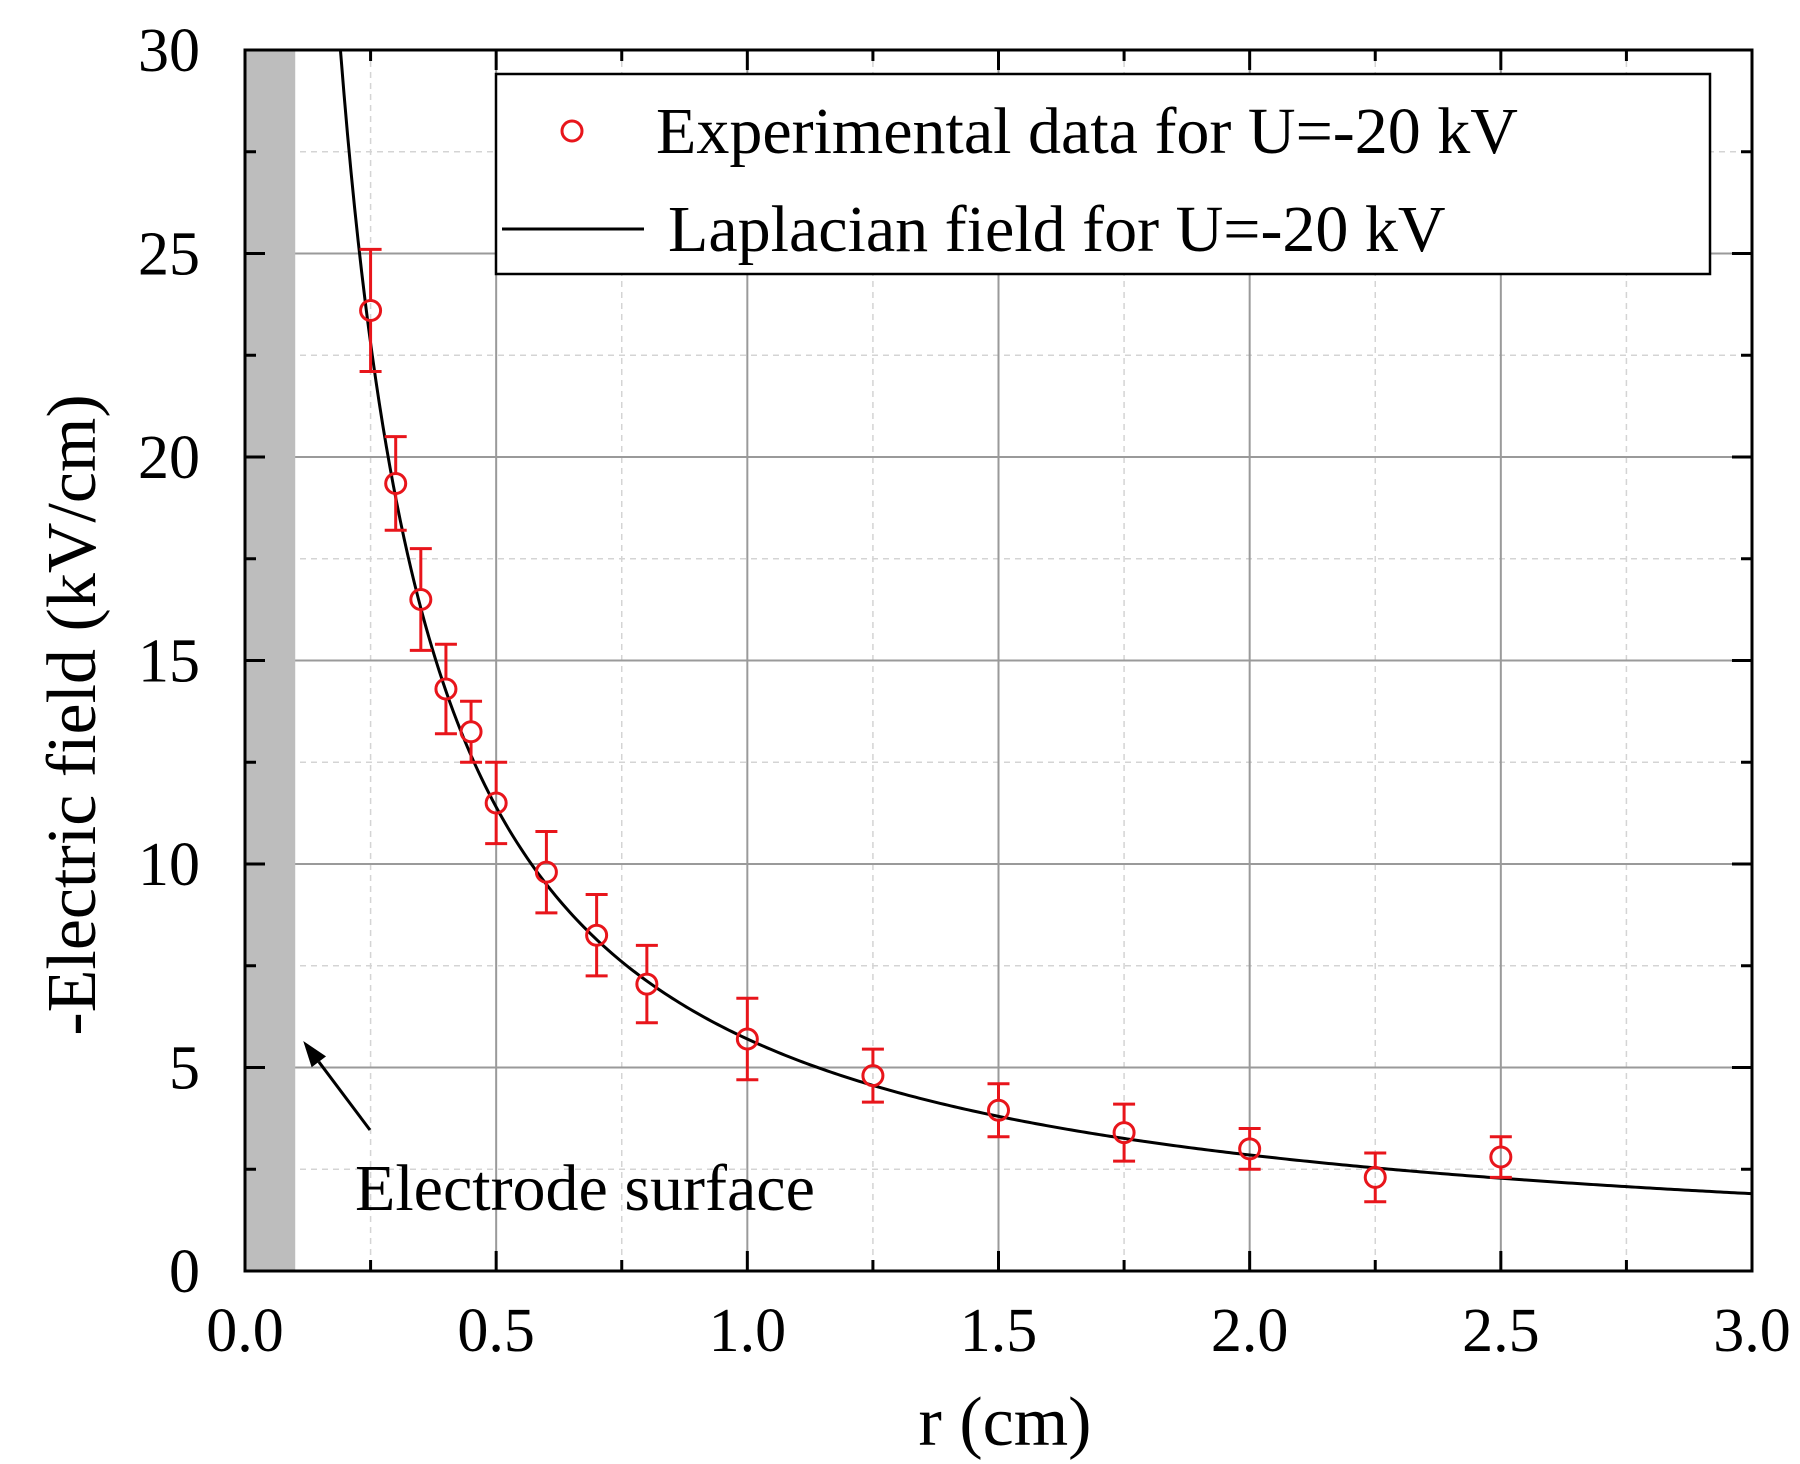 The width and height of the screenshot is (1800, 1464). Describe the element at coordinates (169, 255) in the screenshot. I see `y-tick-label: 25` at that location.